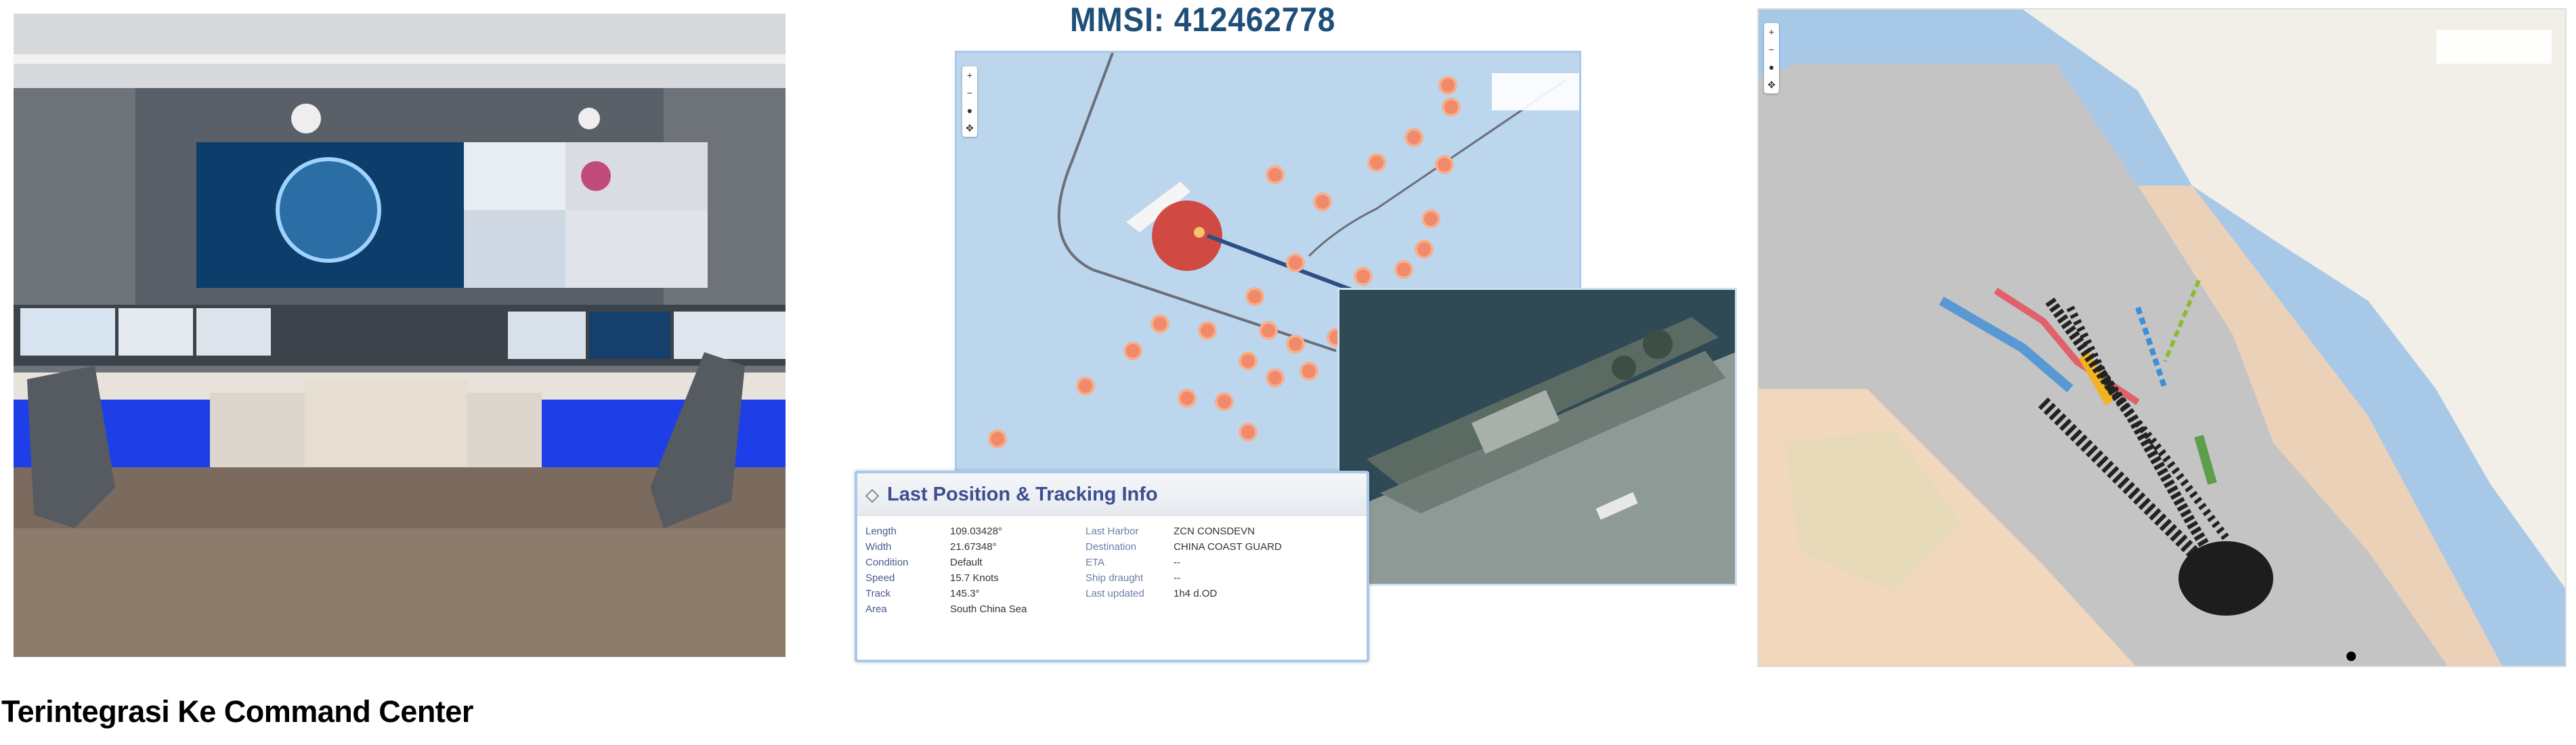 The height and width of the screenshot is (745, 2576). What do you see at coordinates (872, 494) in the screenshot?
I see `diamond-icon: ◇` at bounding box center [872, 494].